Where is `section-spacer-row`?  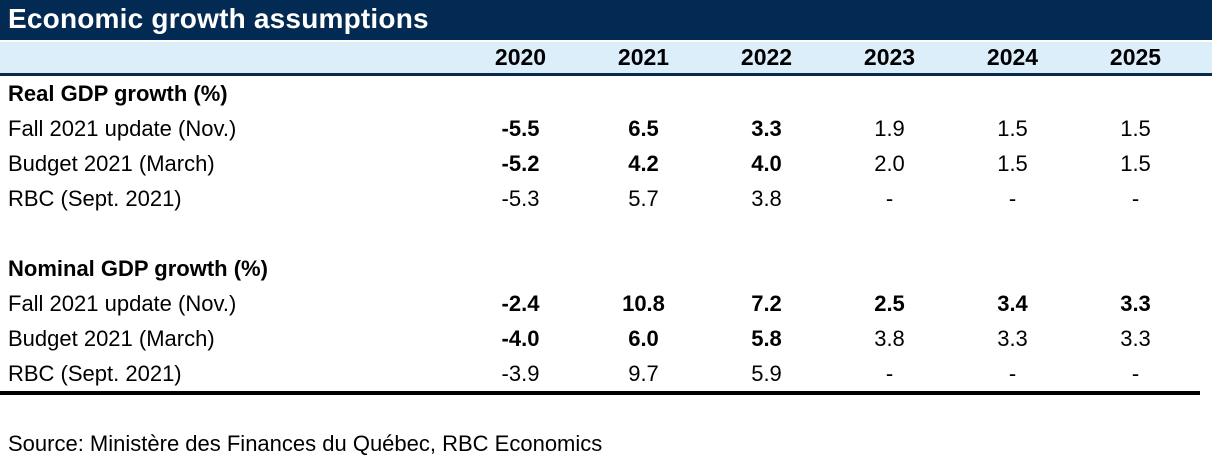
section-spacer-row is located at coordinates (598, 233).